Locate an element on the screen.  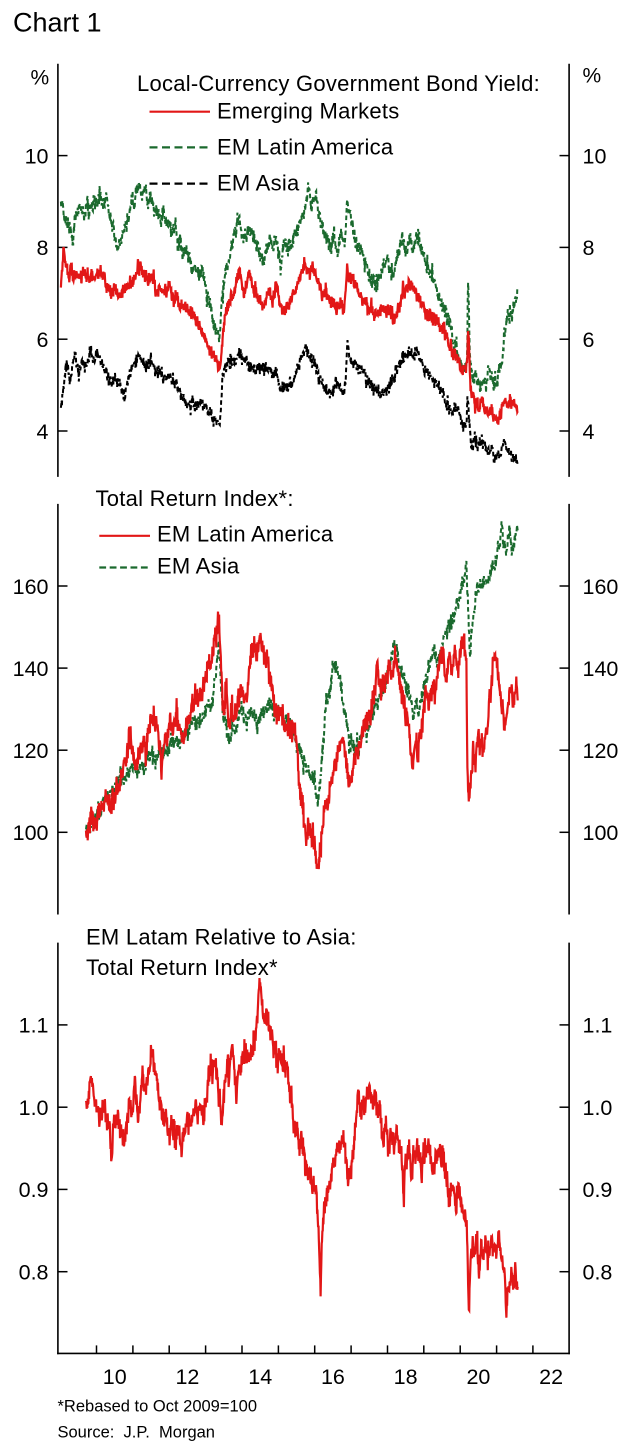
svg-text: 20 is located at coordinates (478, 1377).